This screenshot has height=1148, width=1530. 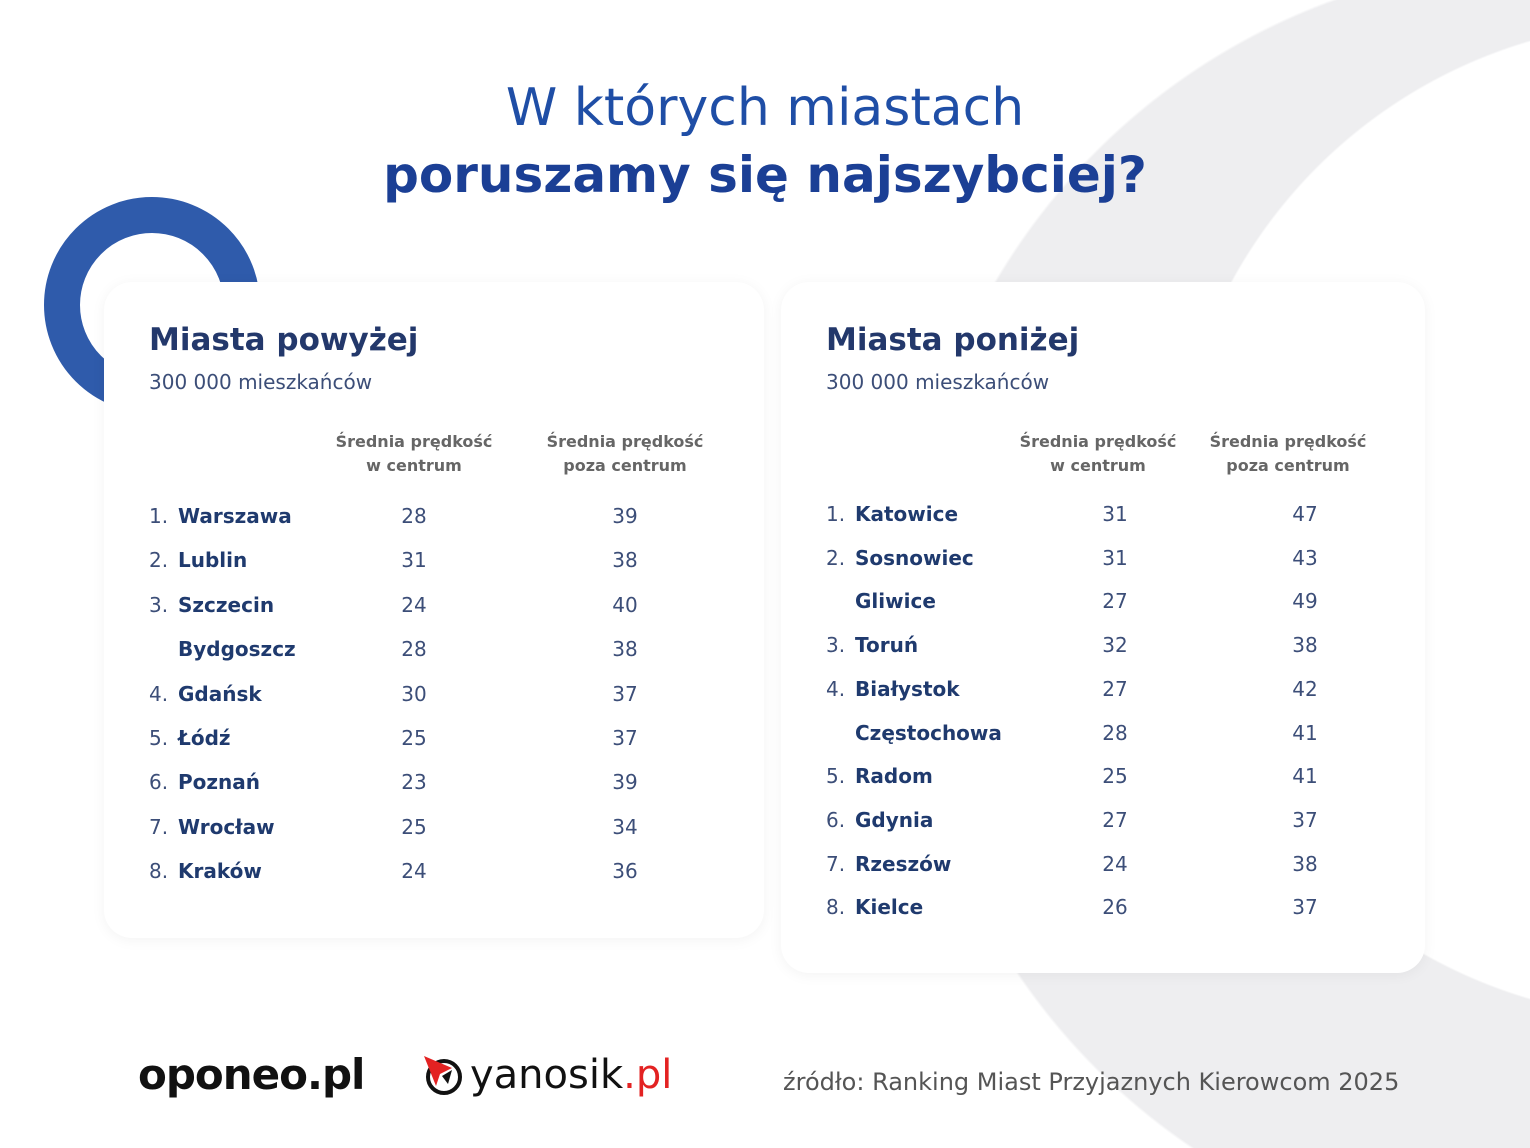 I want to click on city-name: Gdynia, so click(x=894, y=819).